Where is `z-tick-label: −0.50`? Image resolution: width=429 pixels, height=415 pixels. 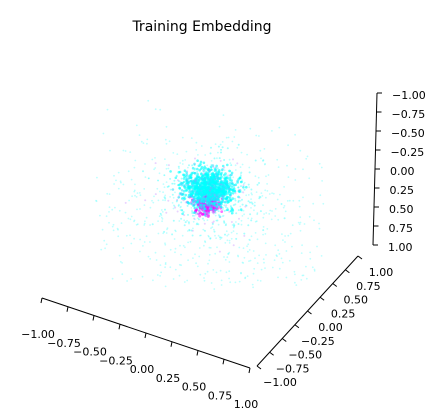
z-tick-label: −0.50 is located at coordinates (408, 133).